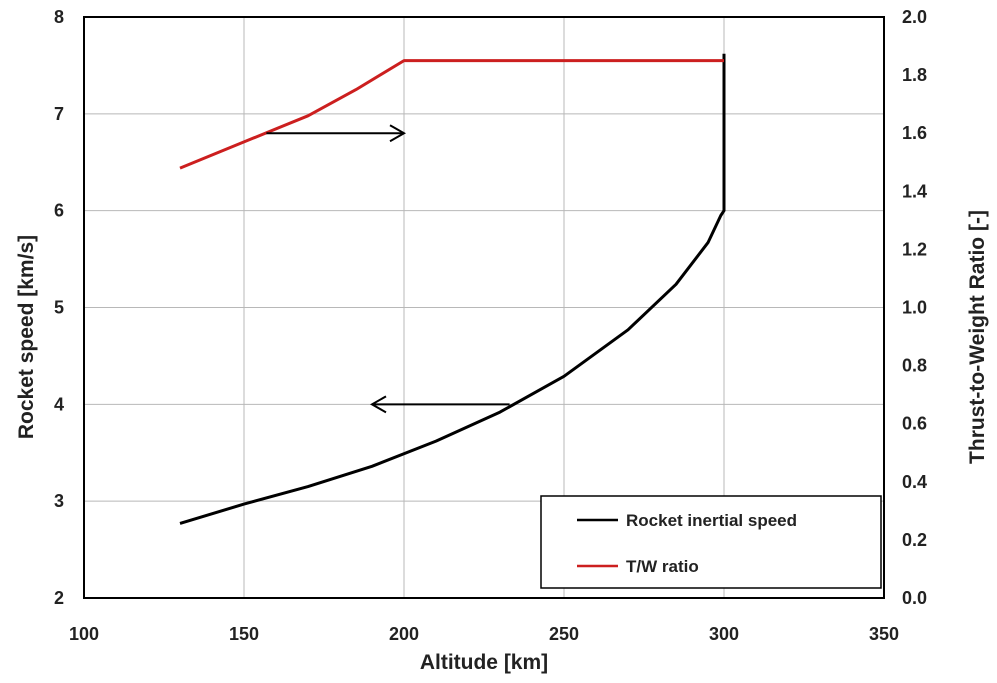 This screenshot has height=683, width=997. Describe the element at coordinates (84, 634) in the screenshot. I see `x-tick-label: 100` at that location.